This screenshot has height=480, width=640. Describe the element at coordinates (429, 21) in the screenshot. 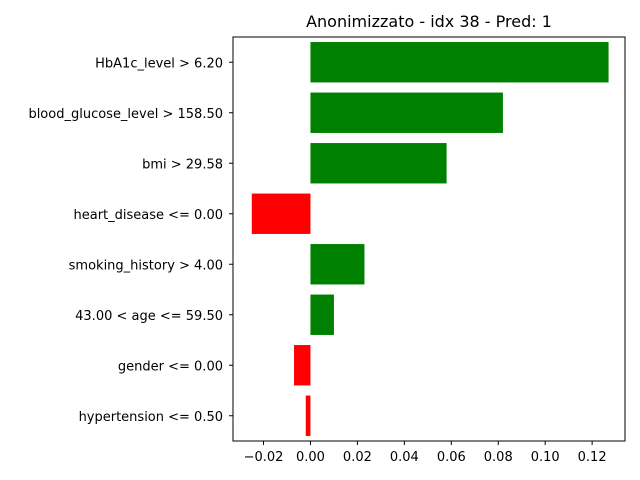

I see `chart-title: Anonimizzato - idx 38 - Pred: 1` at that location.